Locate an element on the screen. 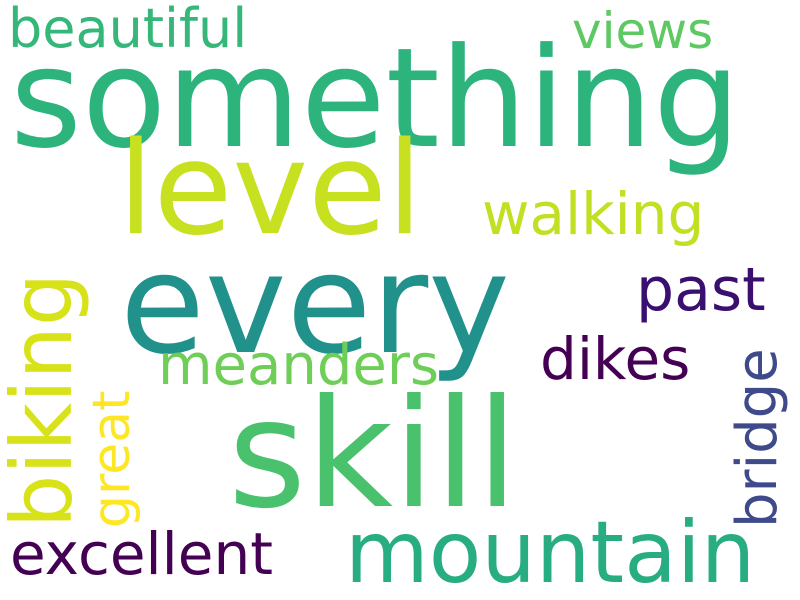 This screenshot has height=600, width=800. word-excellent: excellent is located at coordinates (141, 554).